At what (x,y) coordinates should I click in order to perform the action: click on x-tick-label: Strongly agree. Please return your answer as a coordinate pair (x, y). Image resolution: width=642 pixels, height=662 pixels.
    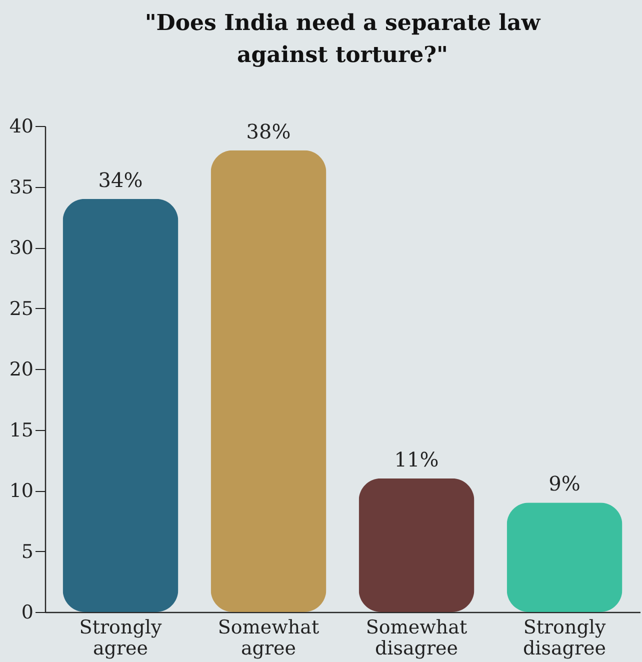
    Looking at the image, I should click on (120, 638).